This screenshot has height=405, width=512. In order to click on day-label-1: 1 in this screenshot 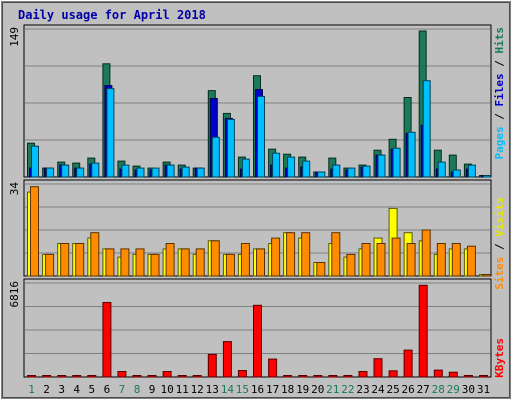, I will do `click(31, 389)`.